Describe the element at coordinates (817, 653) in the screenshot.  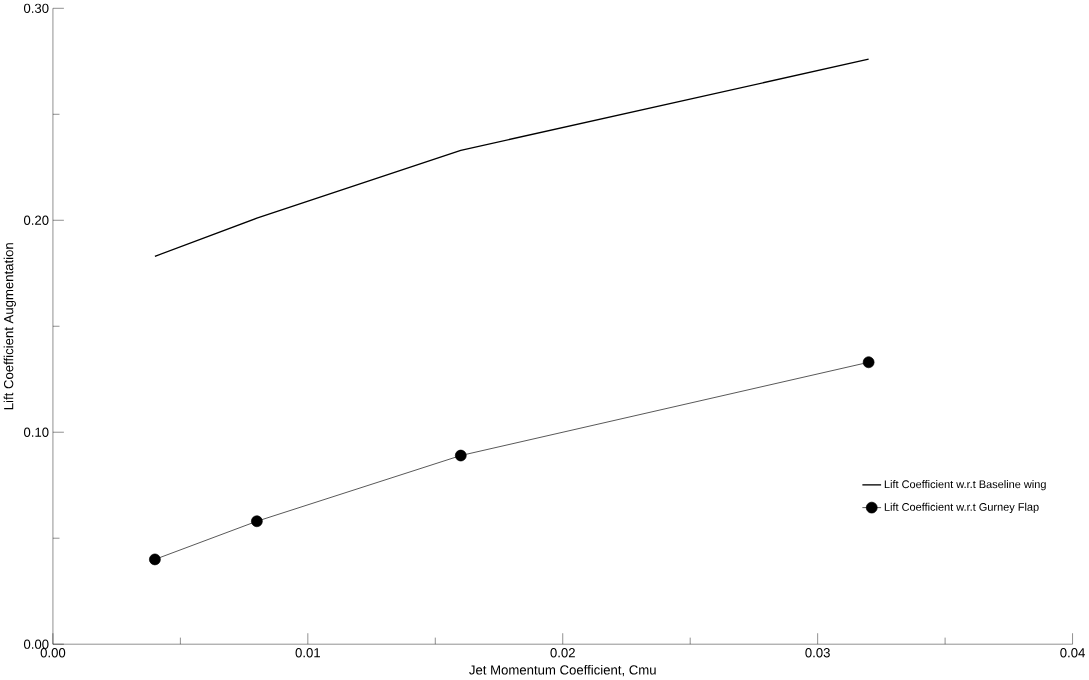
I see `x-tick-label: 0.03` at that location.